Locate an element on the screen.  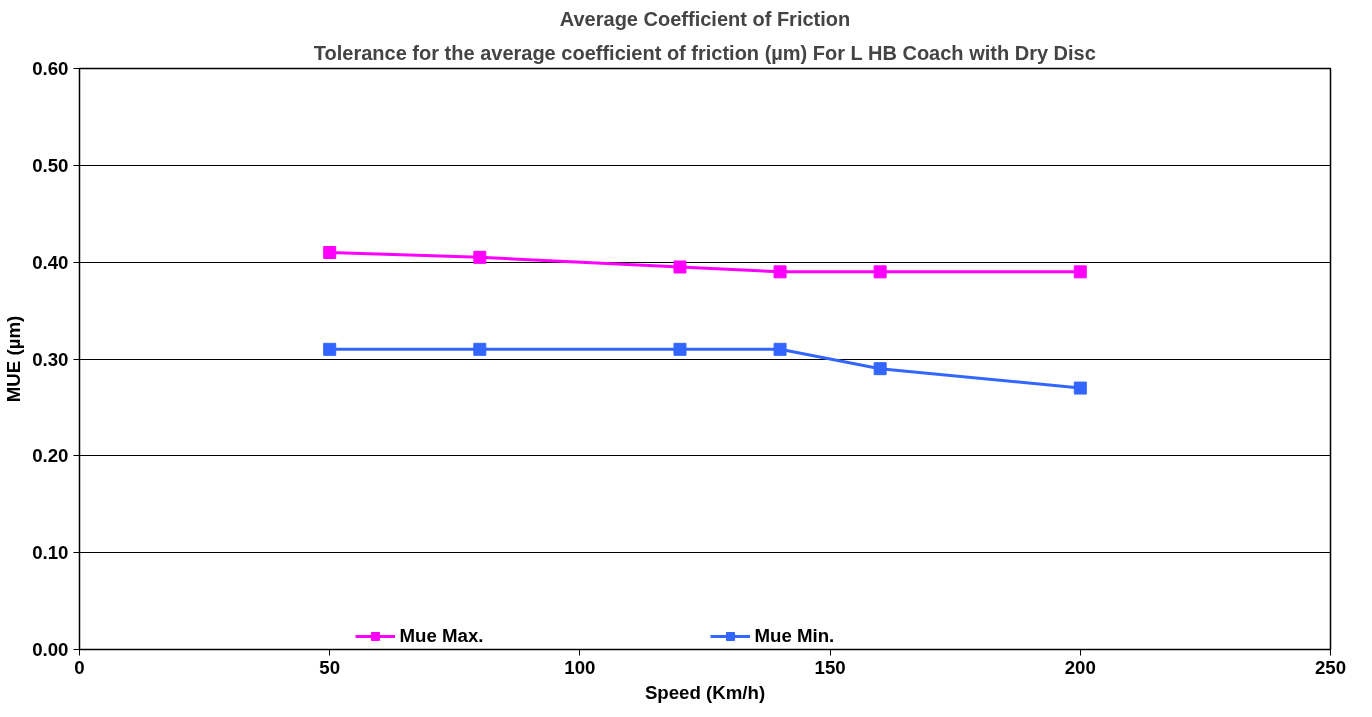
y-axis-title: MUE (µm) is located at coordinates (14, 359).